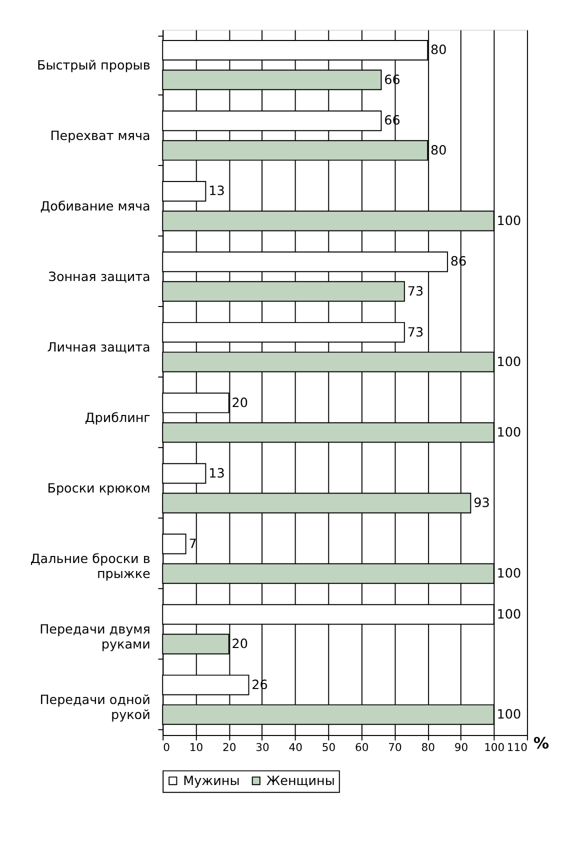 The width and height of the screenshot is (574, 866). I want to click on x-tick-label: 30, so click(263, 747).